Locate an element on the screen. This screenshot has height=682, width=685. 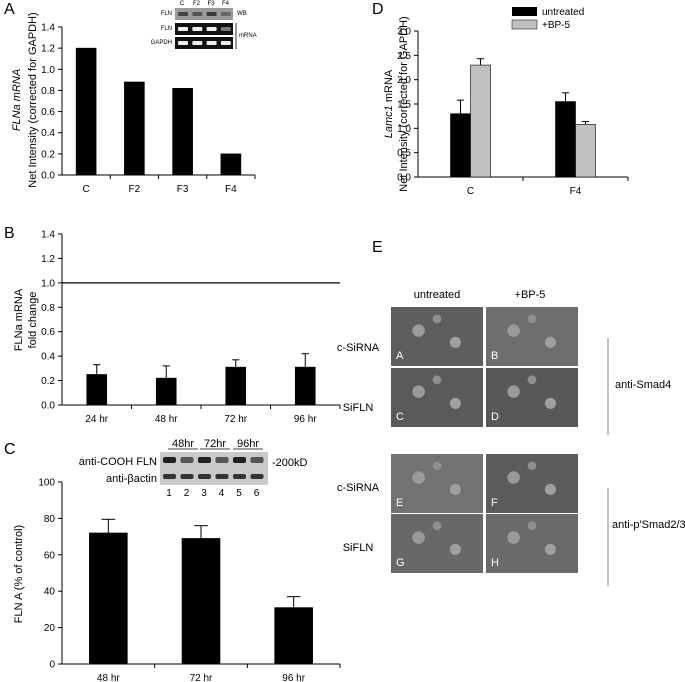
blot-lane-number: 5 is located at coordinates (239, 493).